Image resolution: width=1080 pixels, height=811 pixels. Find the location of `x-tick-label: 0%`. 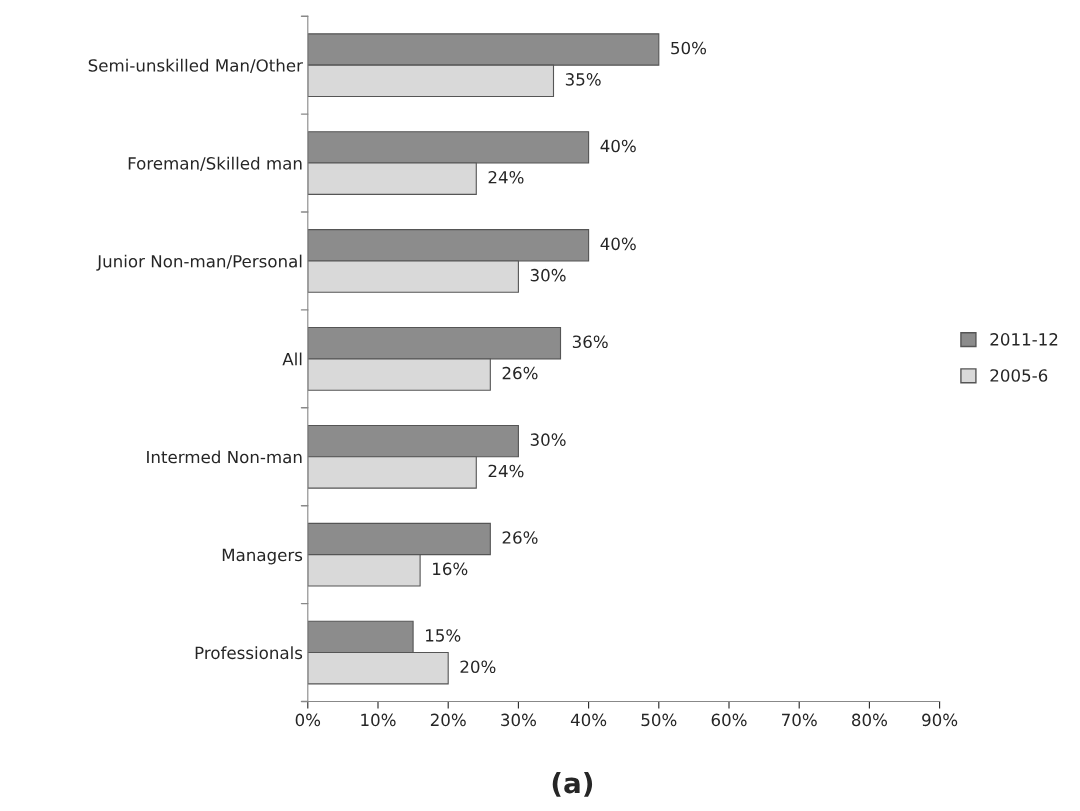

x-tick-label: 0% is located at coordinates (308, 720).